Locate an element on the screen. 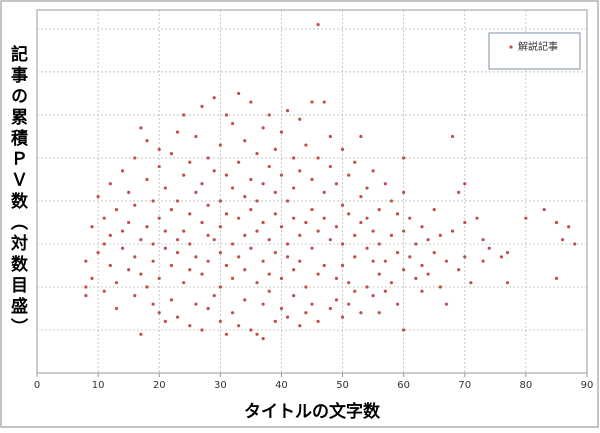 The height and width of the screenshot is (433, 600). legend-marker is located at coordinates (511, 47).